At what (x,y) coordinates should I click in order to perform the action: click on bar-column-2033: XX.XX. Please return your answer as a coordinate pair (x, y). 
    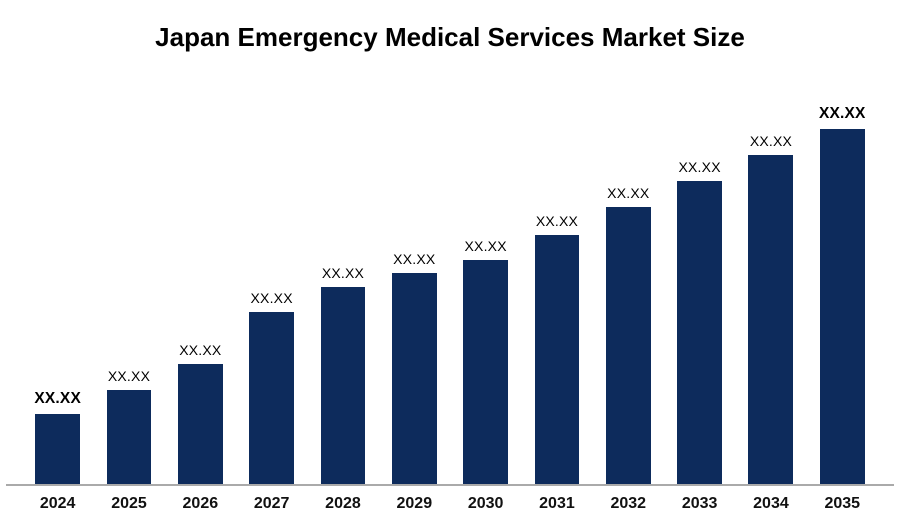
    Looking at the image, I should click on (699, 268).